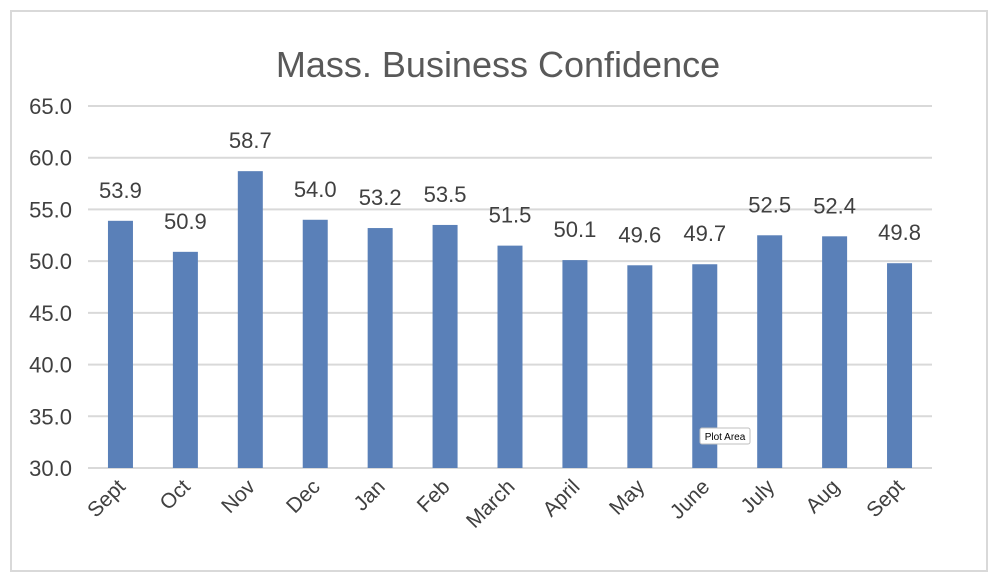 The width and height of the screenshot is (1000, 580). I want to click on x-tick-label: April, so click(561, 498).